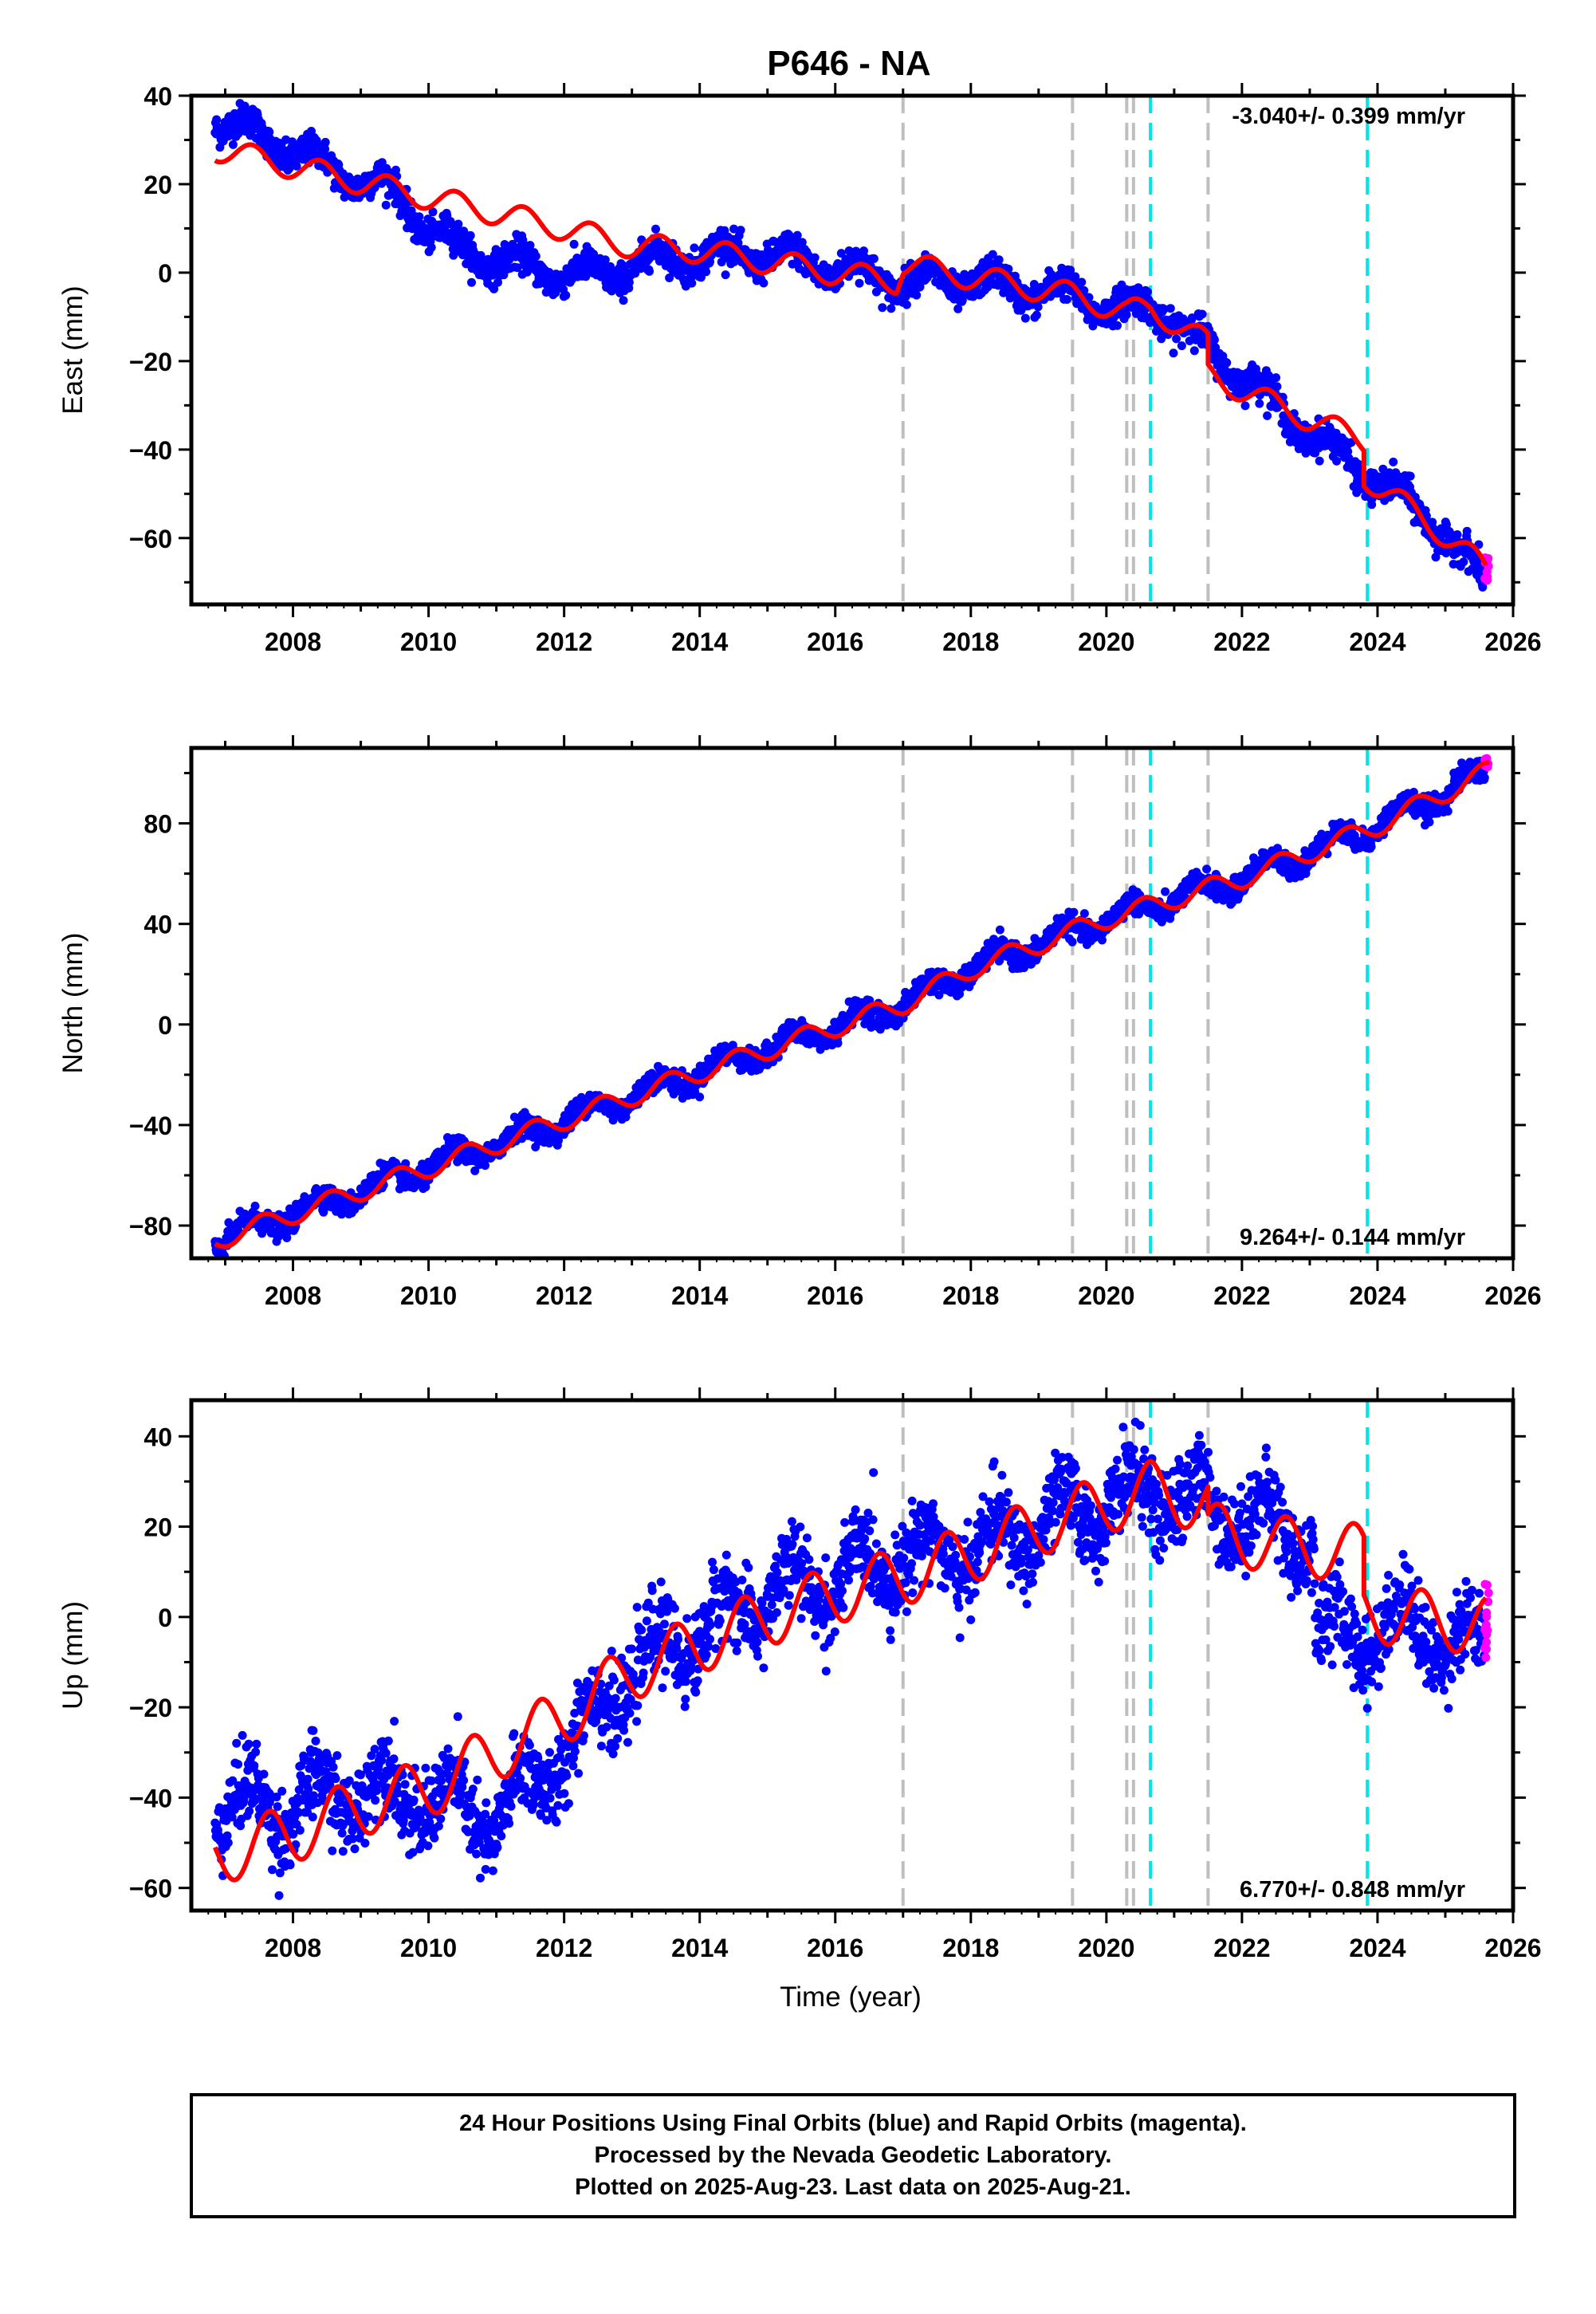 The height and width of the screenshot is (2314, 1596). I want to click on x-tick-label: 2014, so click(699, 642).